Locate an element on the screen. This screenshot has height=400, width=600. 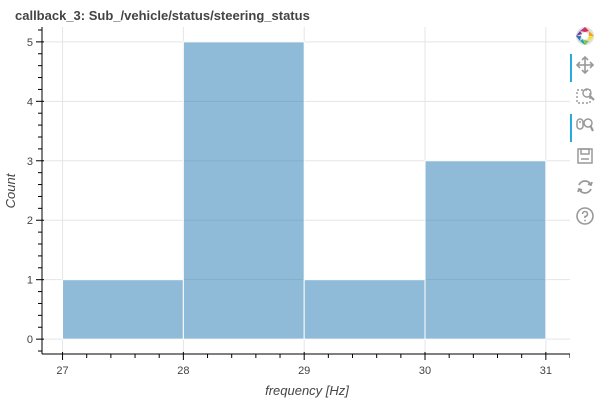
x-tick-label: 31 is located at coordinates (546, 371).